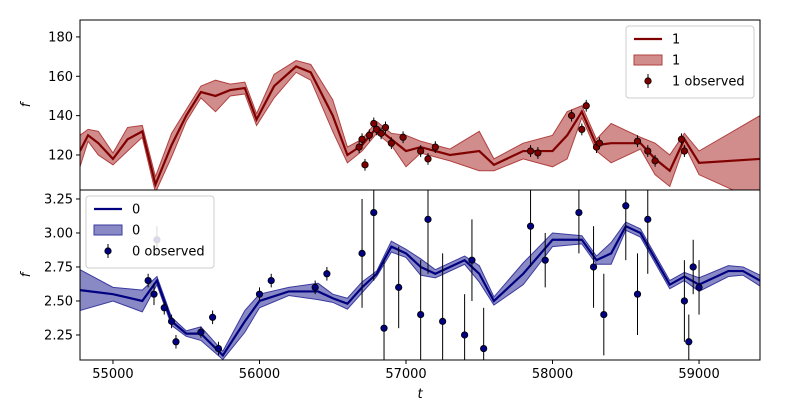  What do you see at coordinates (58, 267) in the screenshot?
I see `y-tick-label: 2.75` at bounding box center [58, 267].